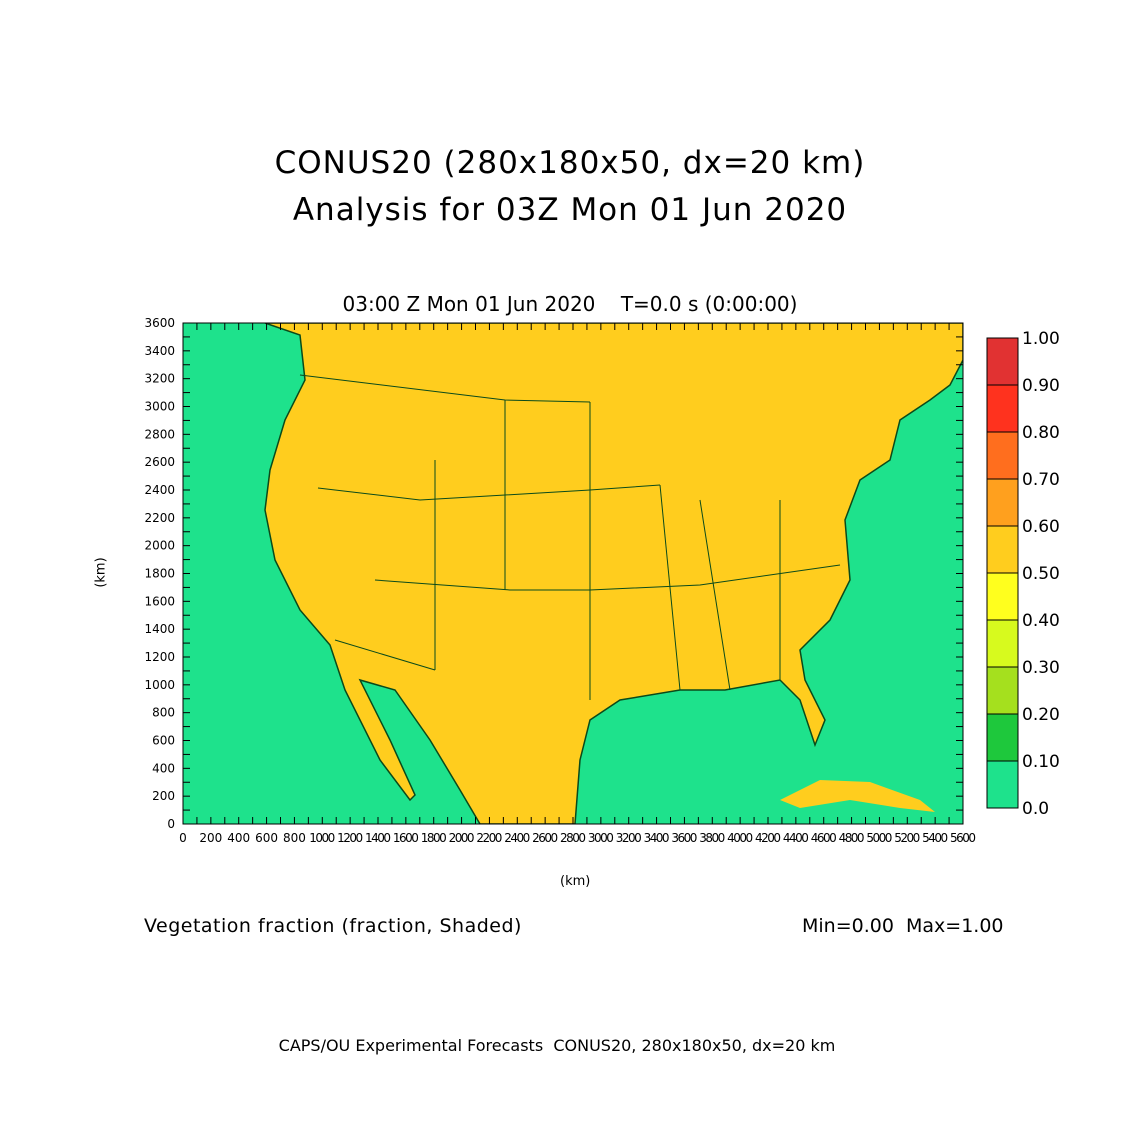 This screenshot has height=1148, width=1148. What do you see at coordinates (163, 713) in the screenshot?
I see `y-tick-label: 800` at bounding box center [163, 713].